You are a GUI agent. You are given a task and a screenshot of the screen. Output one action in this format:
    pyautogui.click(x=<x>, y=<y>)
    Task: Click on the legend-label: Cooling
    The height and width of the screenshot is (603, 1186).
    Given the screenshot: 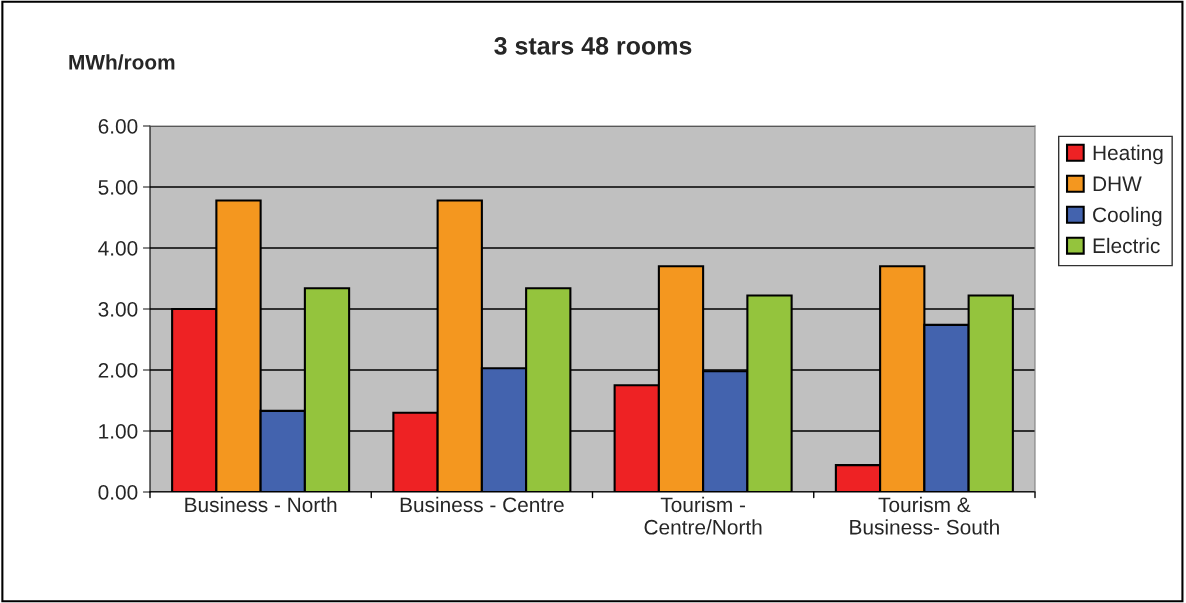 What is the action you would take?
    pyautogui.click(x=1127, y=216)
    